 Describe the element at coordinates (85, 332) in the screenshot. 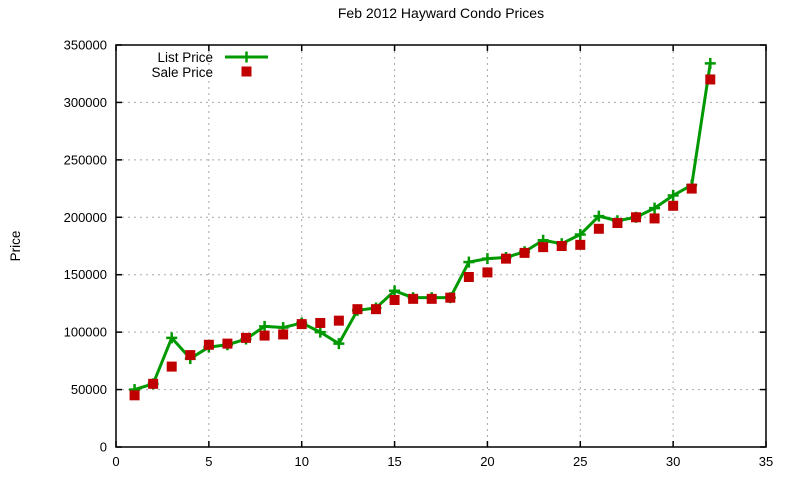

I see `y-tick-label: 100000` at that location.